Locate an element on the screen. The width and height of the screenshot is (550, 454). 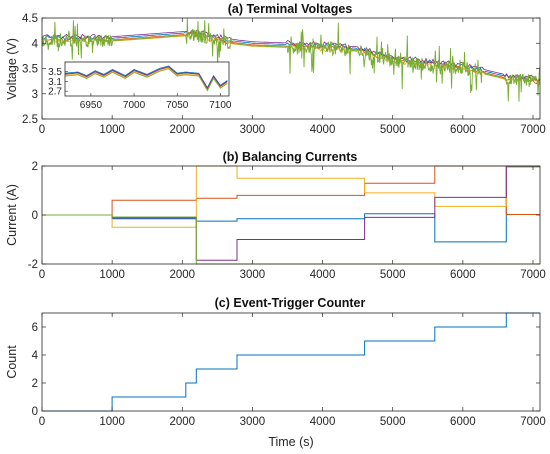
y-tick-label: 3 is located at coordinates (35, 95).